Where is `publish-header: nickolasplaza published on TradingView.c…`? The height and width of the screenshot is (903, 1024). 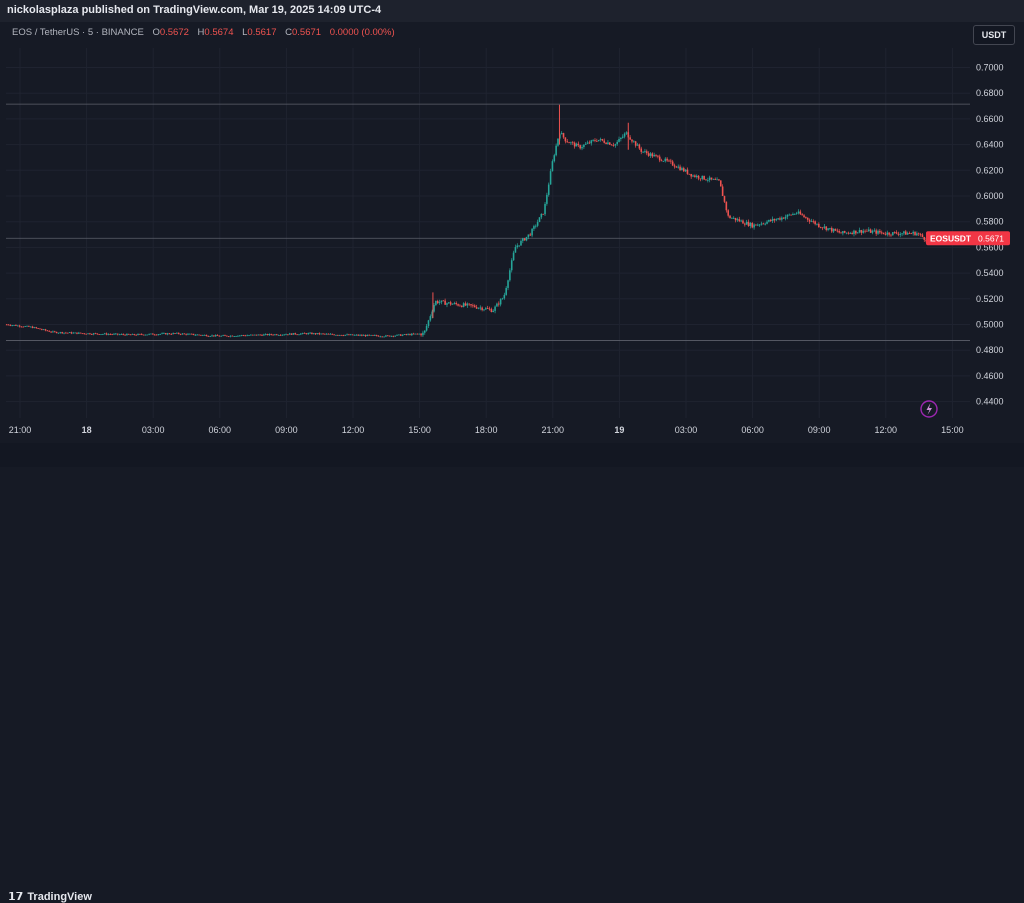
publish-header: nickolasplaza published on TradingView.c… is located at coordinates (512, 11).